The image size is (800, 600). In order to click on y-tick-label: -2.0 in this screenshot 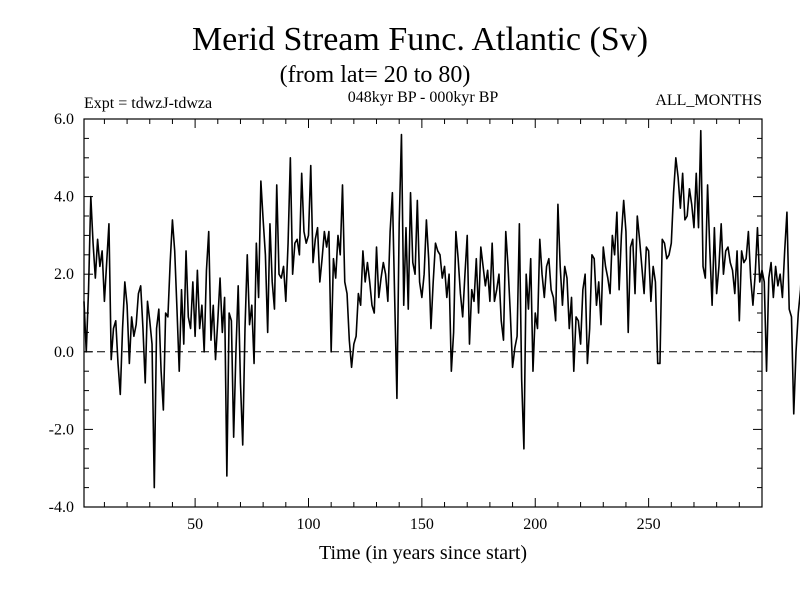, I will do `click(61, 429)`.